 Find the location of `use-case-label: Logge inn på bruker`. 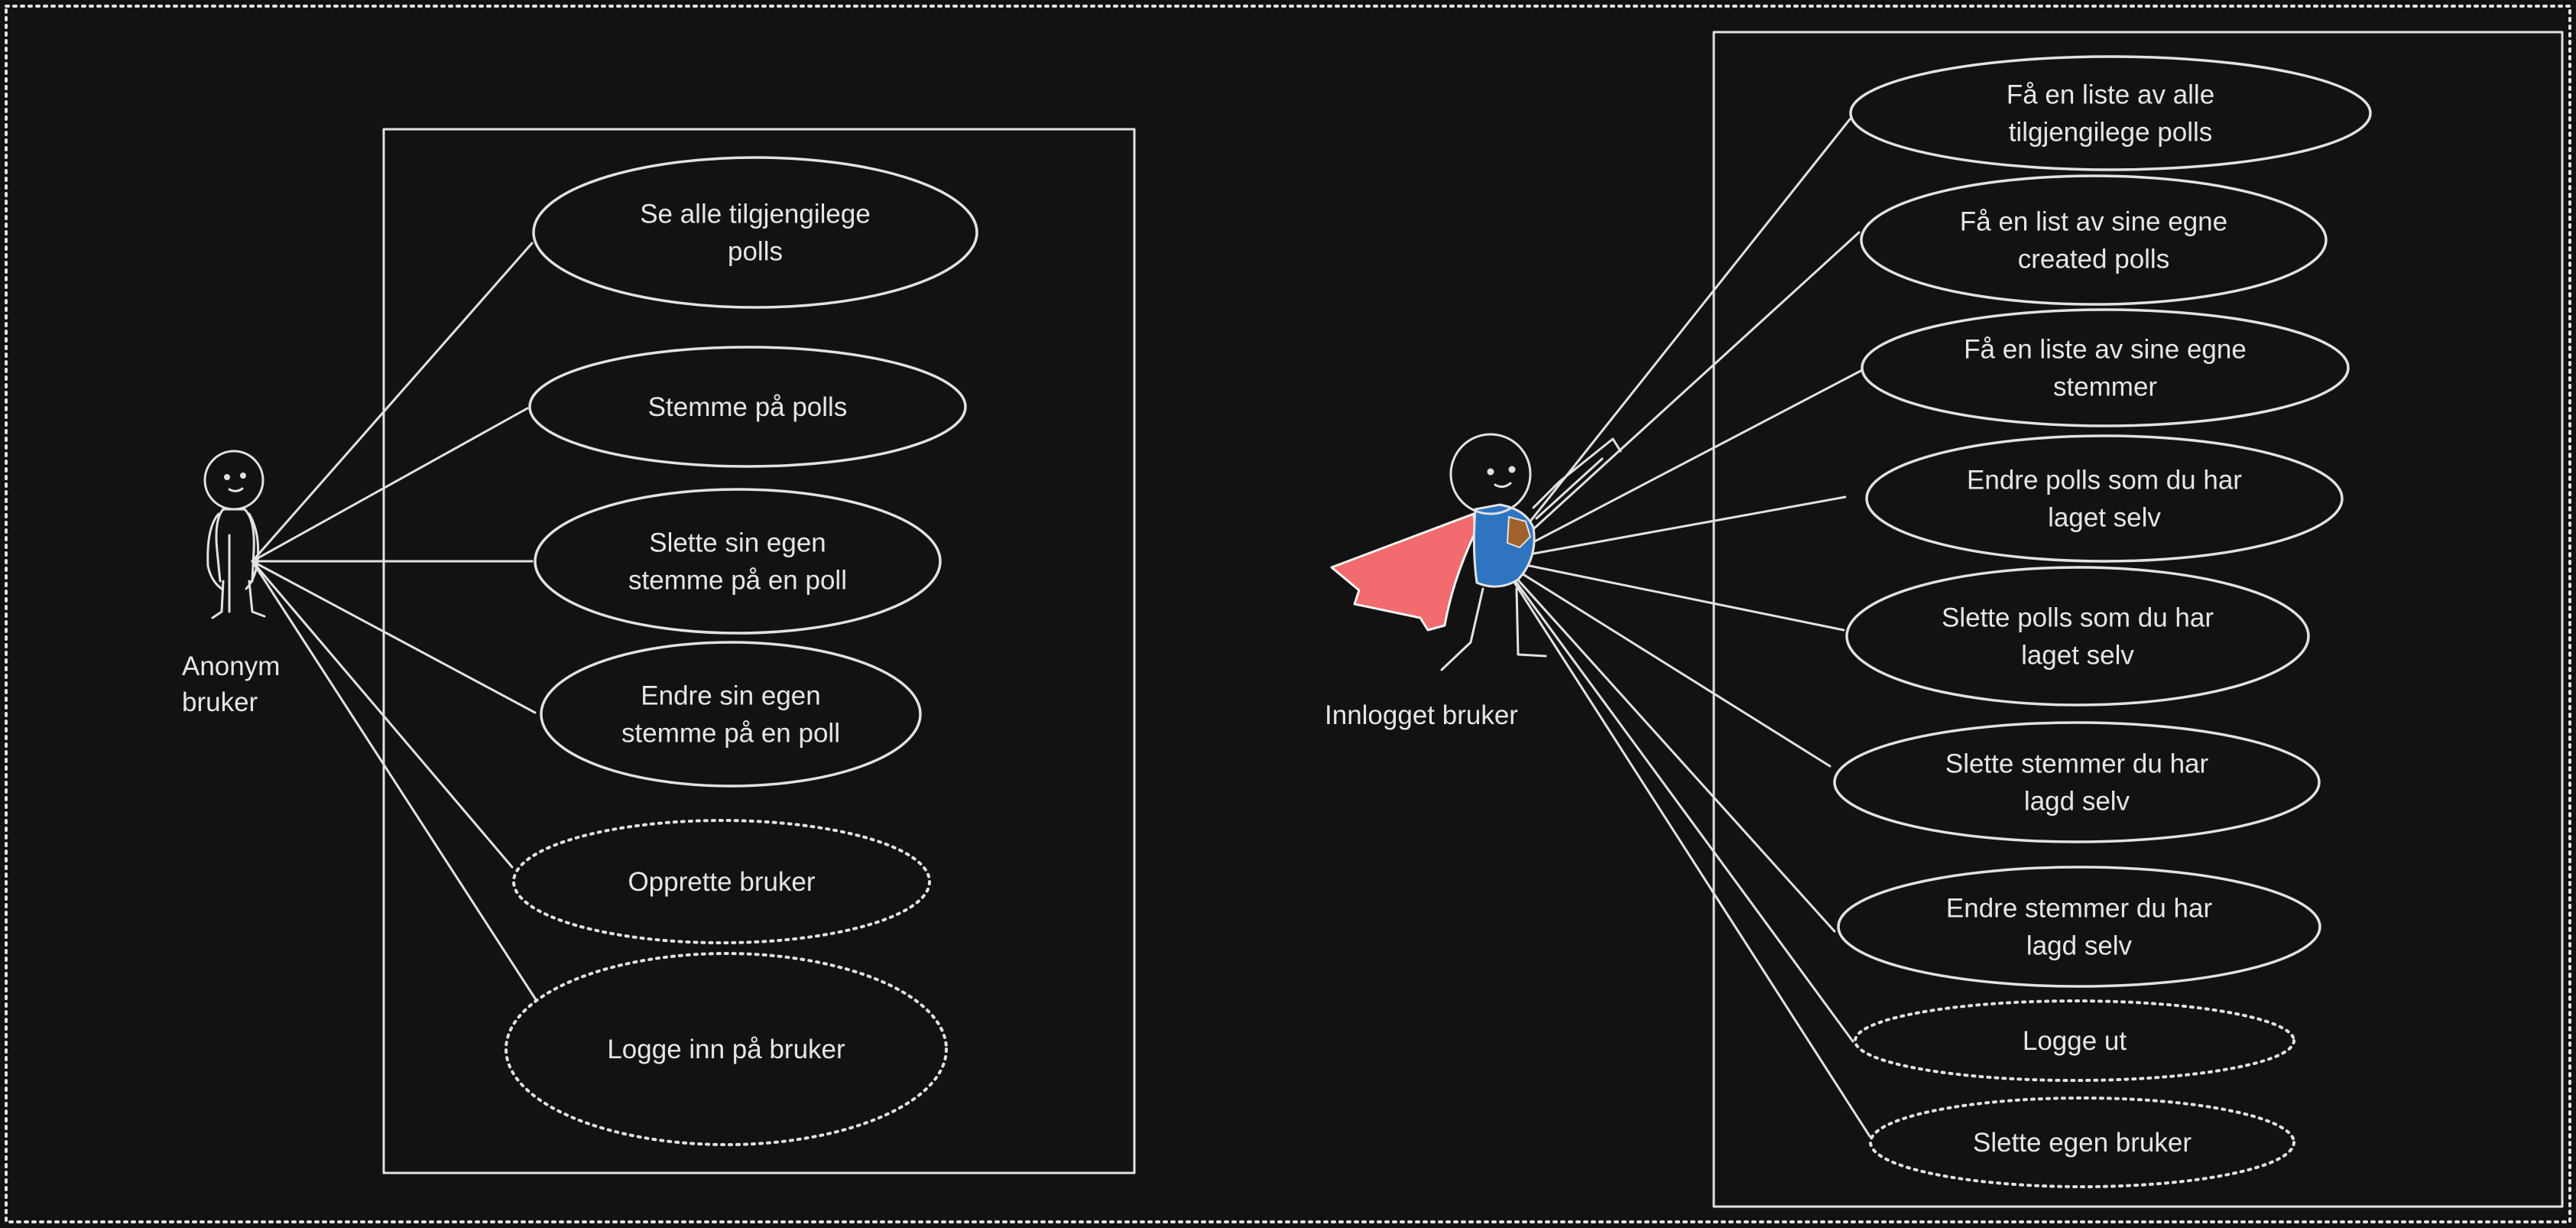

use-case-label: Logge inn på bruker is located at coordinates (726, 1049).